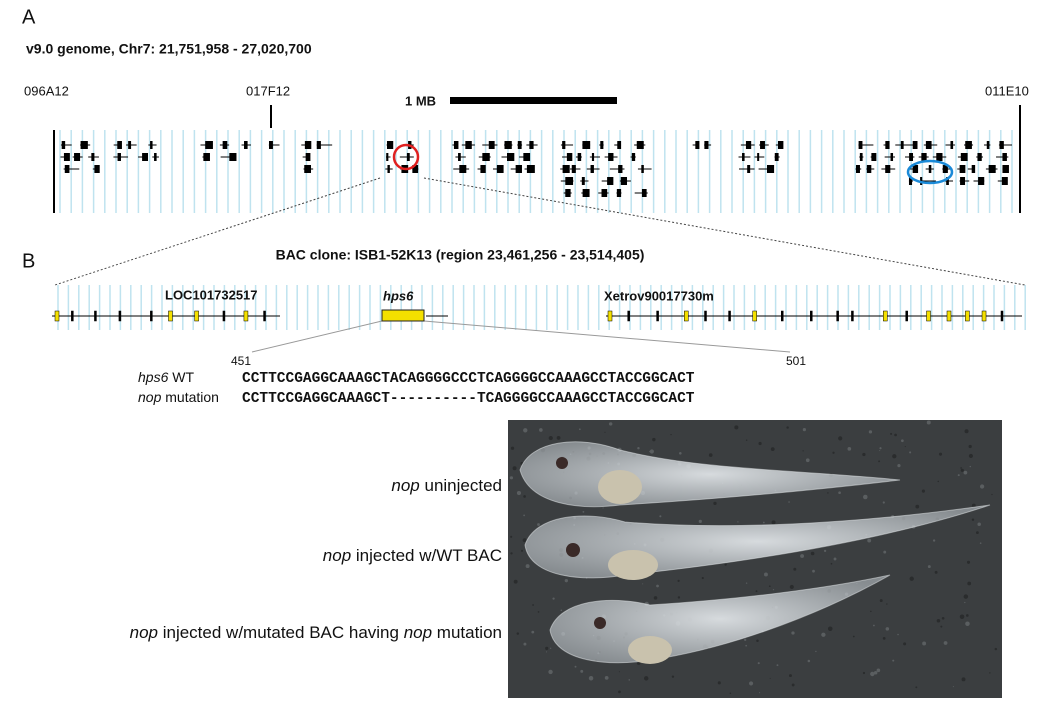  I want to click on highlight, so click(930, 172).